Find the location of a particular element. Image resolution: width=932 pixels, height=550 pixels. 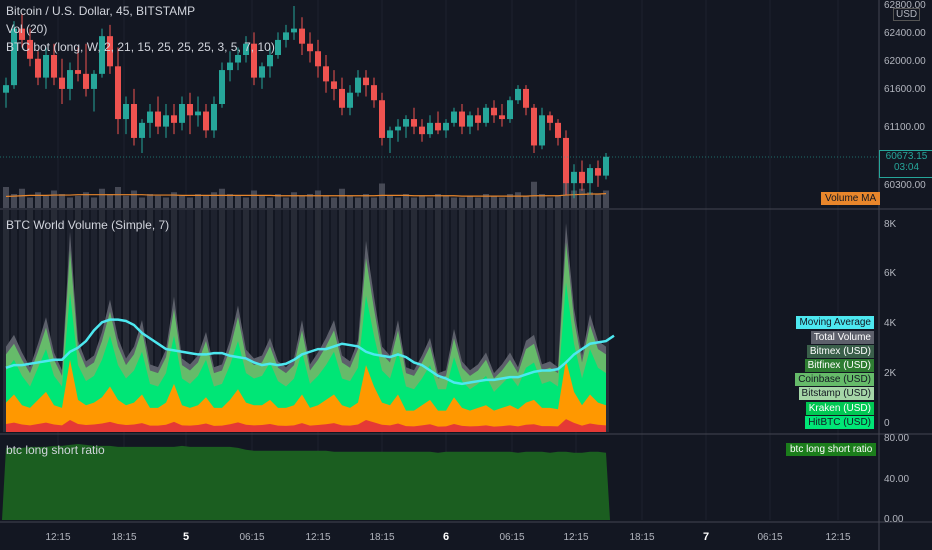

world-volume-title: BTC World Volume (Simple, 7) is located at coordinates (88, 225).